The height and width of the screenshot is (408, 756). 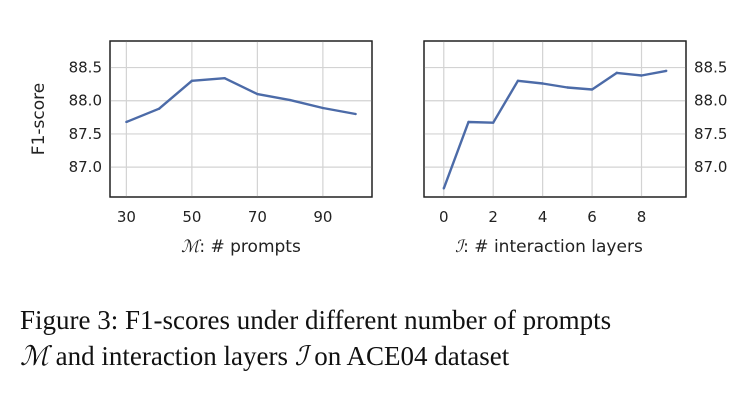 What do you see at coordinates (191, 217) in the screenshot?
I see `x-tick-label: 50` at bounding box center [191, 217].